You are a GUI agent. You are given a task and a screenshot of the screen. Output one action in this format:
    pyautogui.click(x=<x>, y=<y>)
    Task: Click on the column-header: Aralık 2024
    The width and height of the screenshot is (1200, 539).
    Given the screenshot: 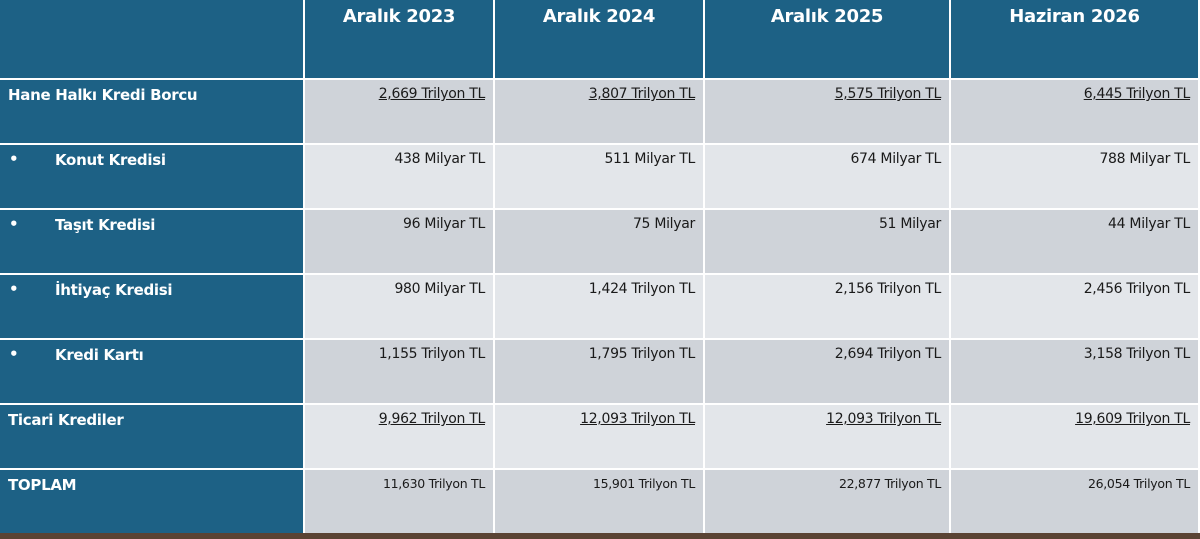 What is the action you would take?
    pyautogui.click(x=599, y=39)
    